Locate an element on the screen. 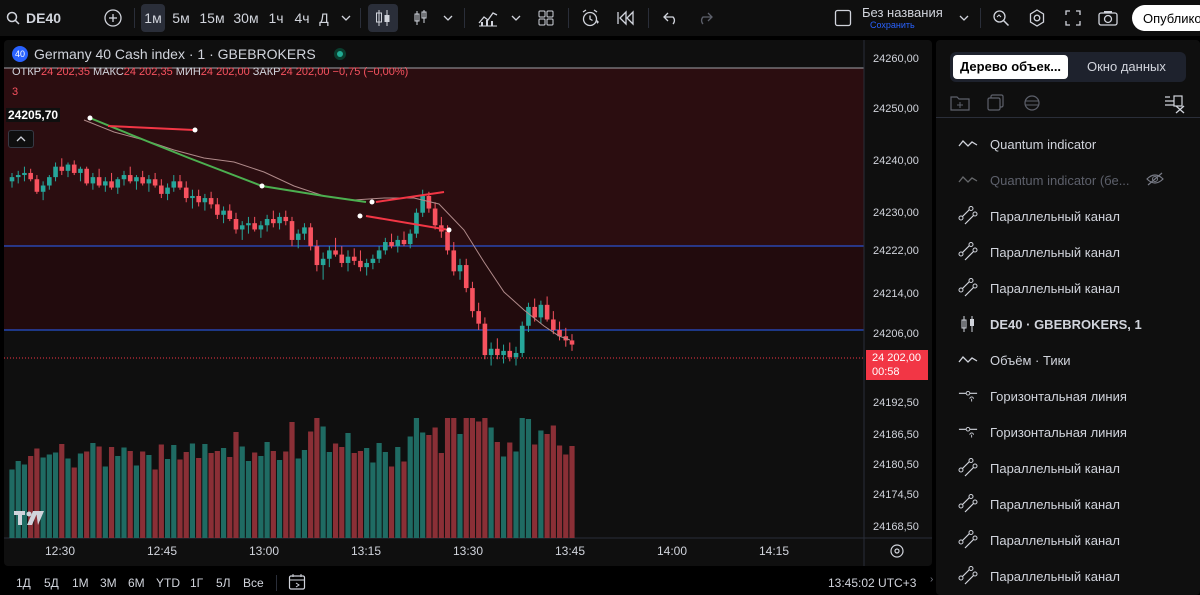 The image size is (1200, 595). timeframe-dropdown is located at coordinates (346, 18).